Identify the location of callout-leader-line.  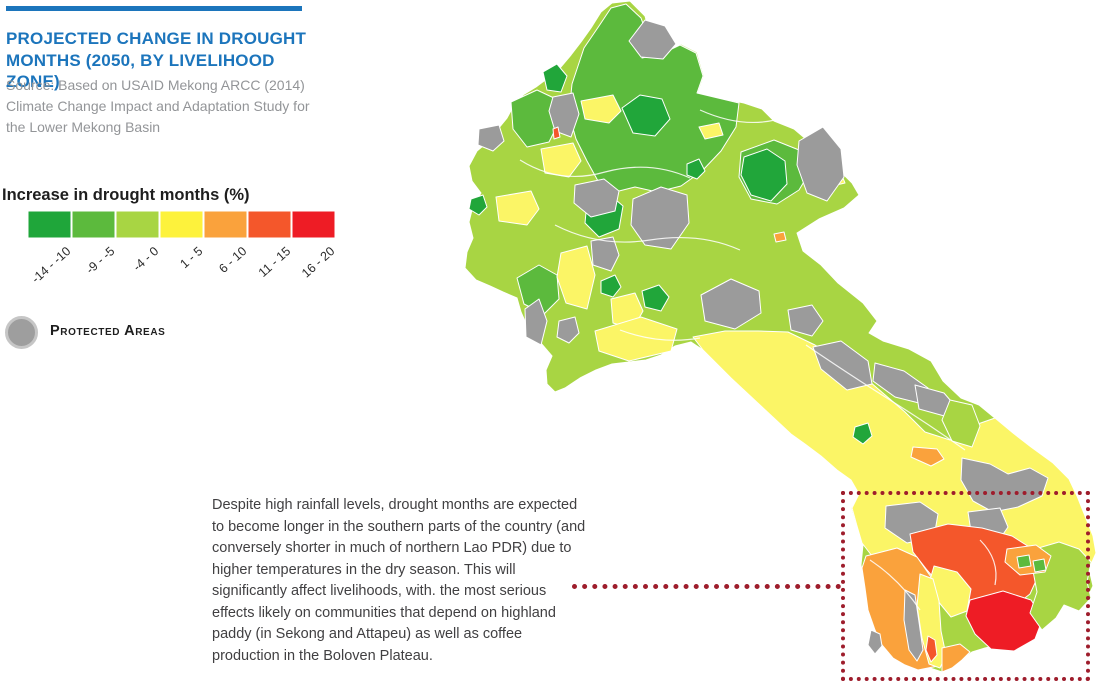
(706, 586).